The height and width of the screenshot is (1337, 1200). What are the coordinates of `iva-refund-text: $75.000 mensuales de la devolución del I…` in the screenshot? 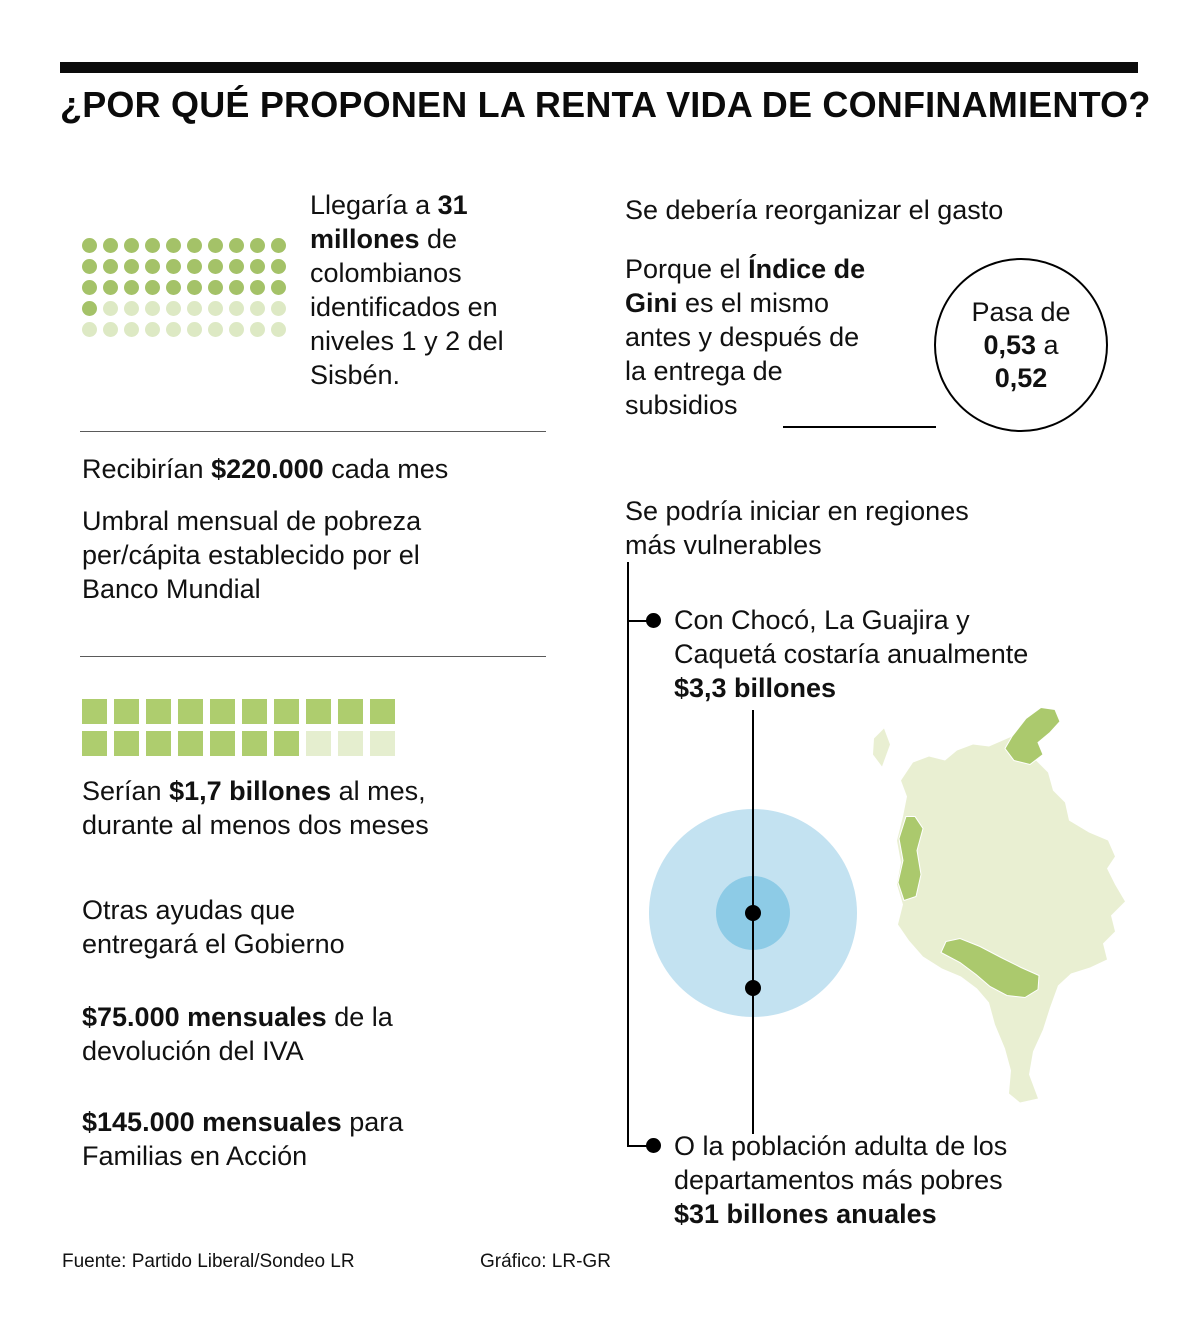 It's located at (297, 1034).